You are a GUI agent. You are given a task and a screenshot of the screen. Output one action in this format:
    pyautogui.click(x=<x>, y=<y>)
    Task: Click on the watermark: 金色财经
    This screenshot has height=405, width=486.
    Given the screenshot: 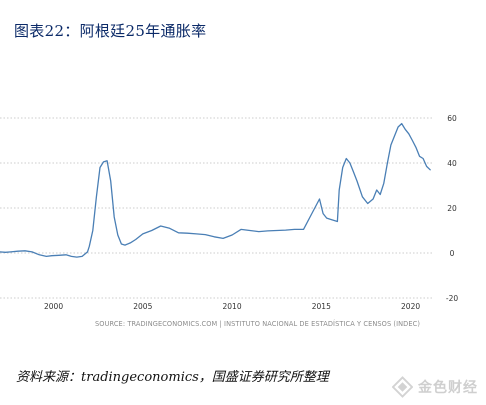 What is the action you would take?
    pyautogui.click(x=435, y=387)
    